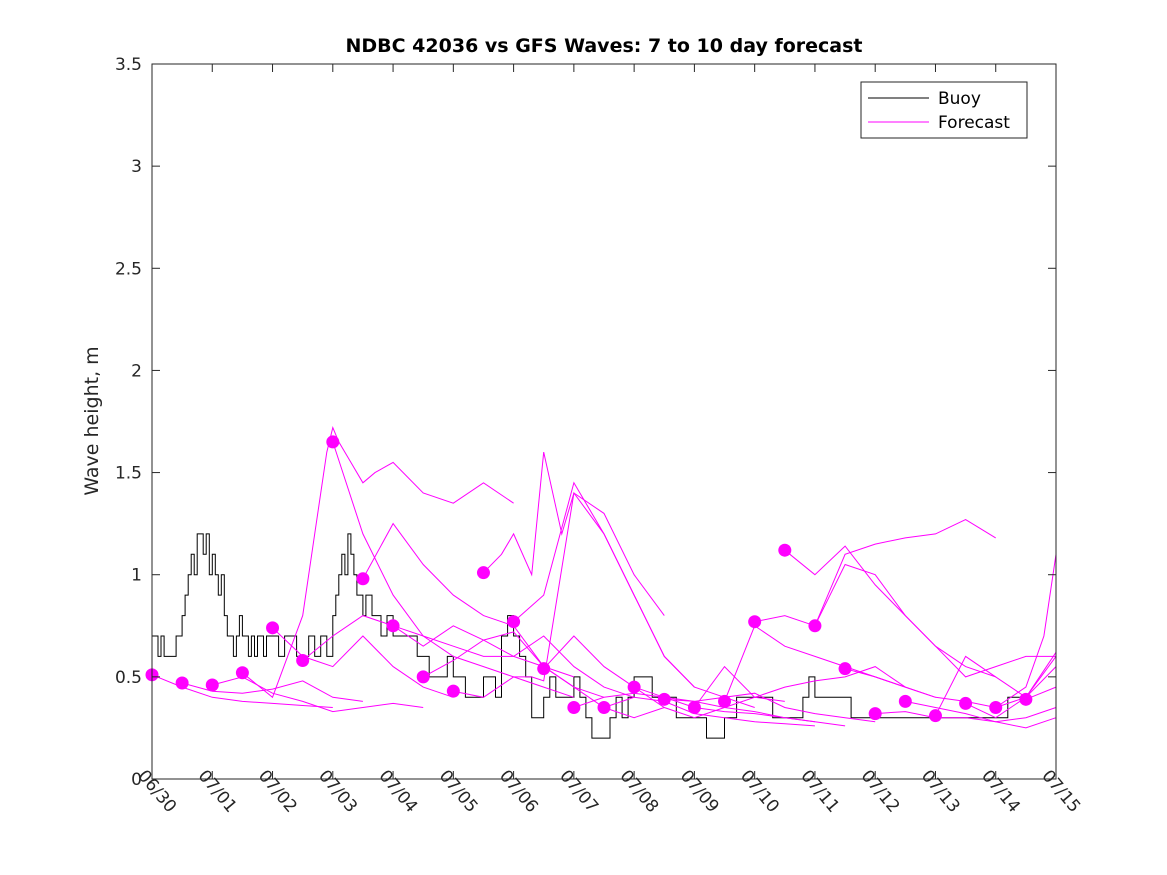 This screenshot has height=875, width=1167. What do you see at coordinates (136, 371) in the screenshot?
I see `y-tick-label: 2` at bounding box center [136, 371].